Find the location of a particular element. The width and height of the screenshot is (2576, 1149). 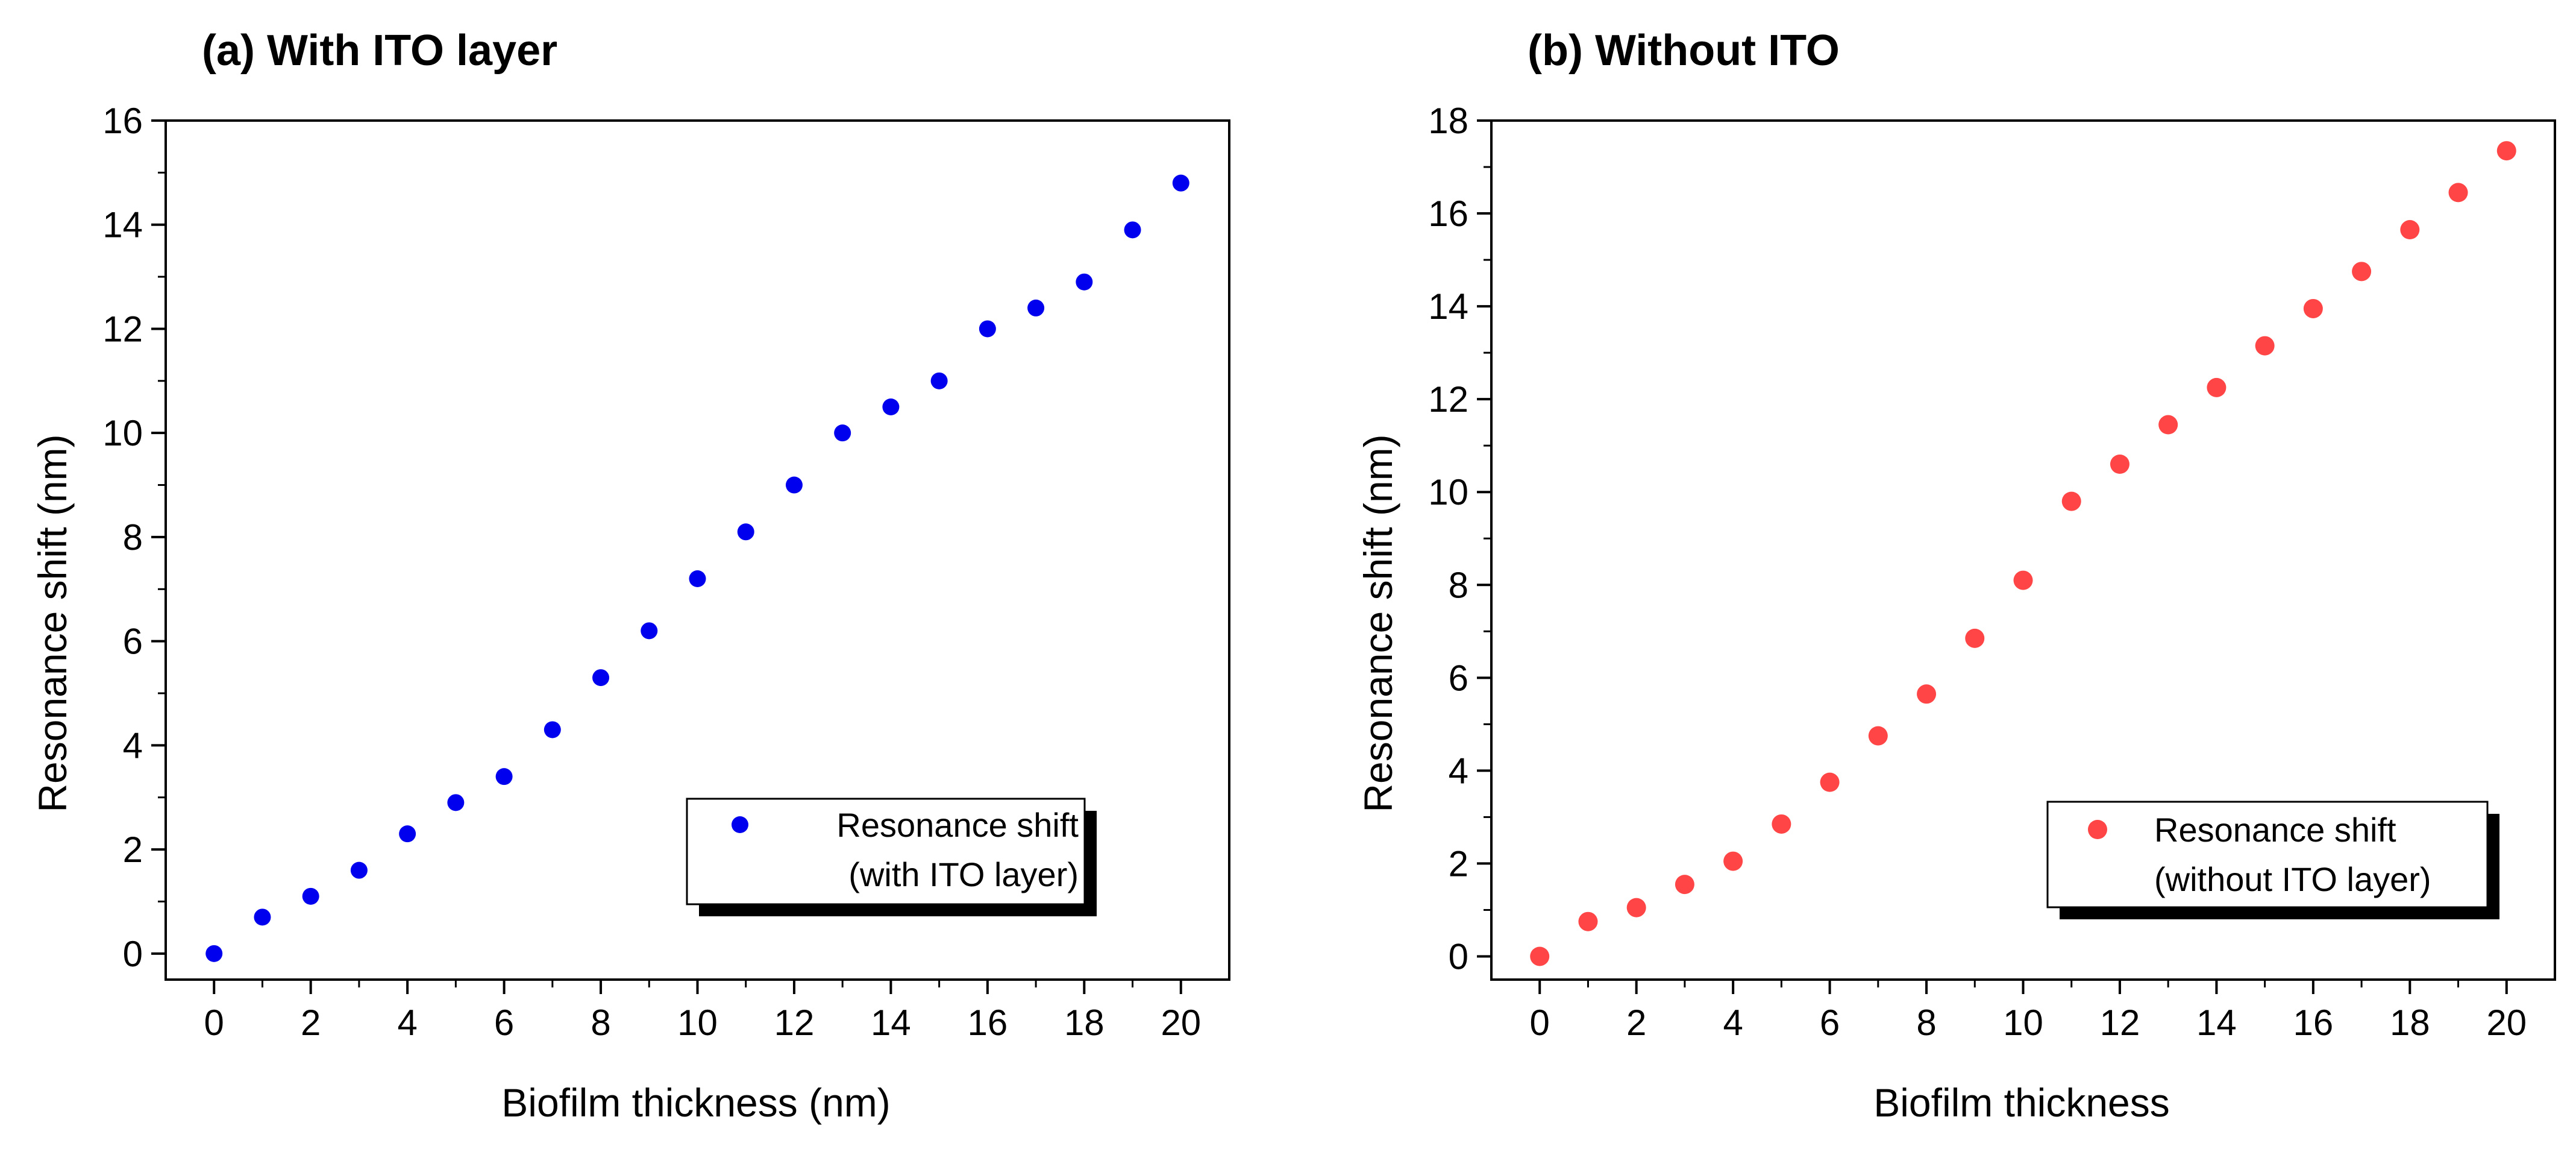

panel-a-x-tick-label: 10 is located at coordinates (697, 1023).